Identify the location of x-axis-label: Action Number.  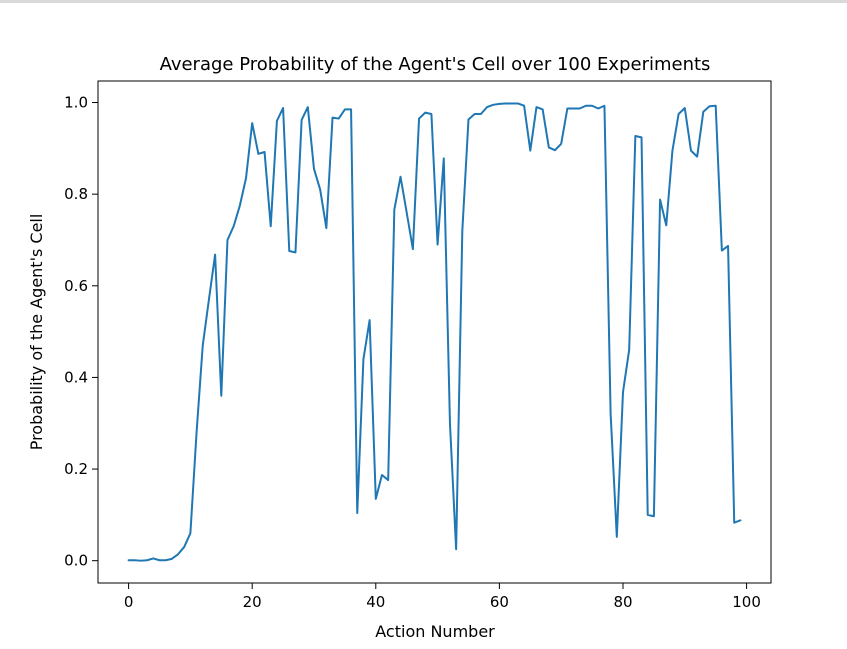
(435, 631).